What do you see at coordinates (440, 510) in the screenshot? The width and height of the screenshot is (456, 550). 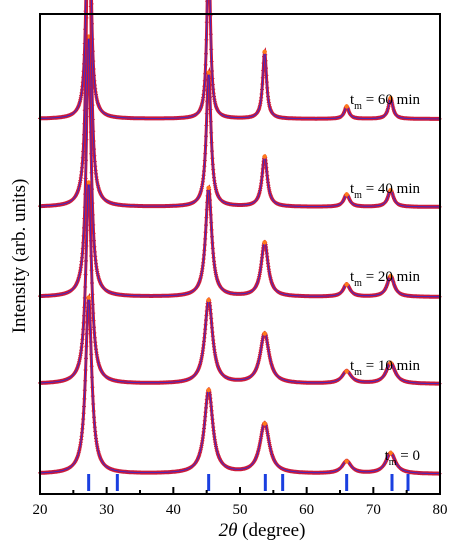 I see `tick-label: 80` at bounding box center [440, 510].